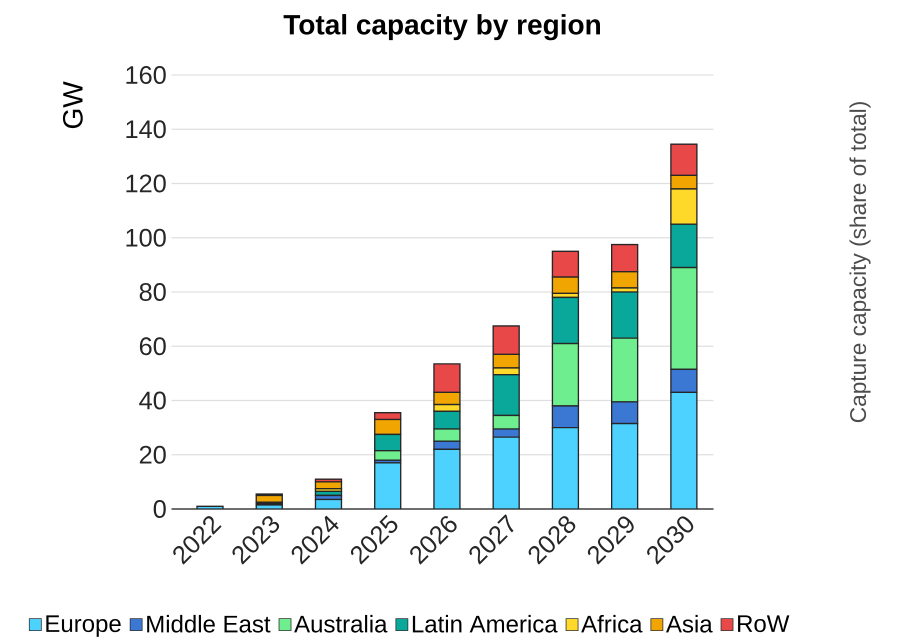 The image size is (898, 639). Describe the element at coordinates (83, 626) in the screenshot. I see `legend-label: Europe` at that location.